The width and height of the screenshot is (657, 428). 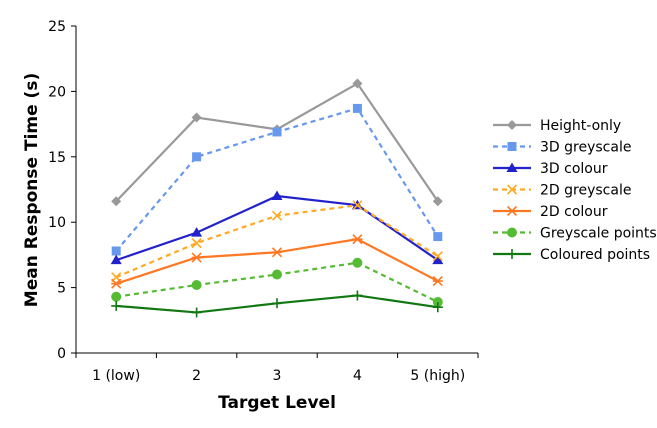 I want to click on series-coloured-points, so click(x=277, y=304).